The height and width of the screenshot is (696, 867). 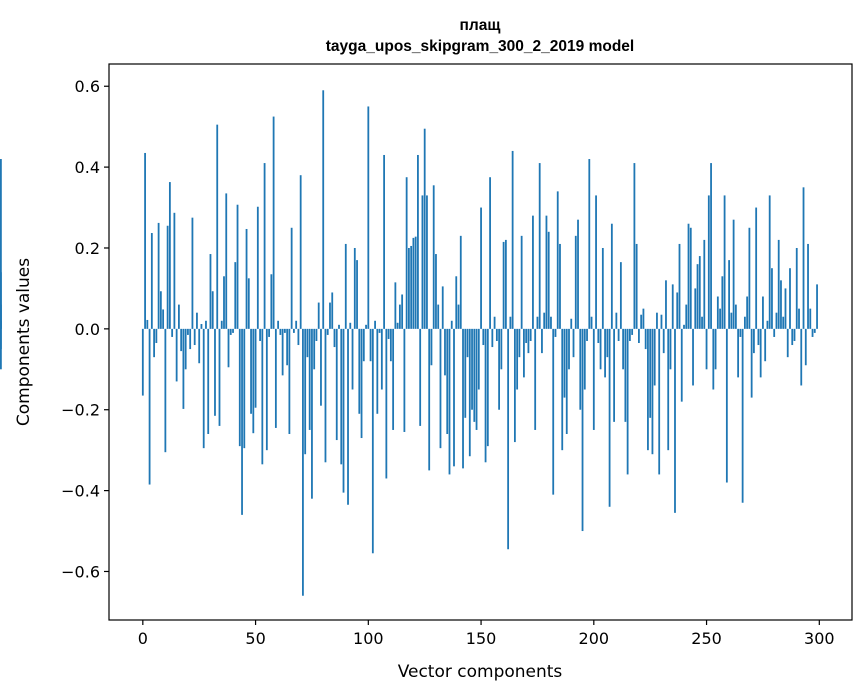 I want to click on x-tick-label: 200, so click(x=594, y=638).